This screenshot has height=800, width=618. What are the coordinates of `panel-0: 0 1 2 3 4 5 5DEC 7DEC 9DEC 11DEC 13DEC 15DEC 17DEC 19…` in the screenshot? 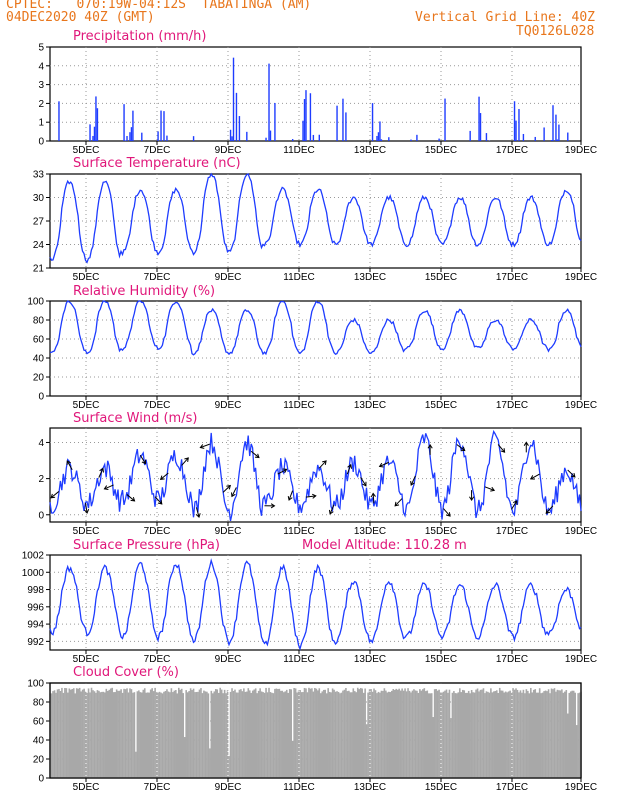 It's located at (317, 92).